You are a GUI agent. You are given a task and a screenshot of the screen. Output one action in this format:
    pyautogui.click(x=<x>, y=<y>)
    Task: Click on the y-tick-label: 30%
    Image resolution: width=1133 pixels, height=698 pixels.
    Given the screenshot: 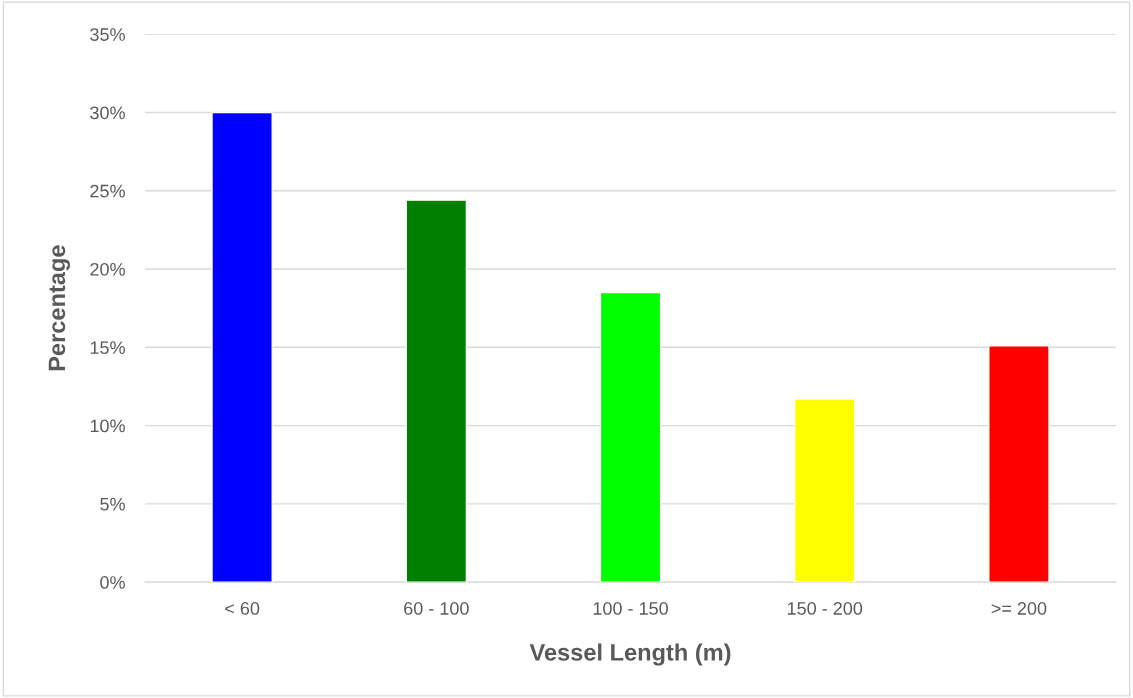 What is the action you would take?
    pyautogui.click(x=107, y=113)
    